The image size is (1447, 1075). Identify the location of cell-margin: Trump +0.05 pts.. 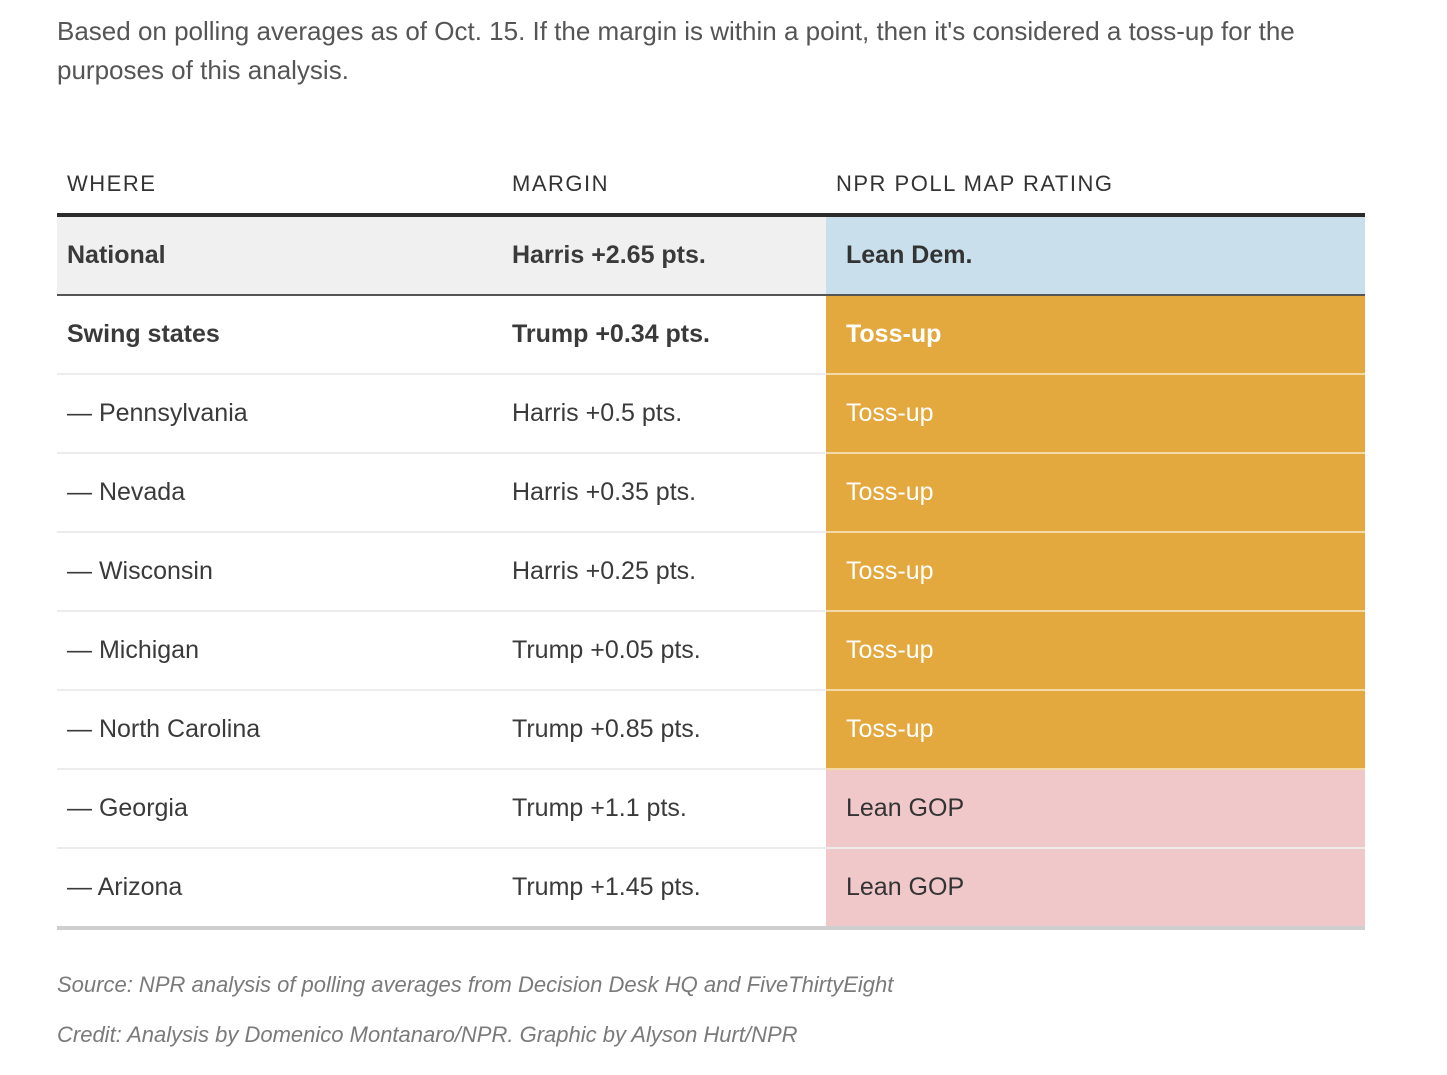
(664, 651).